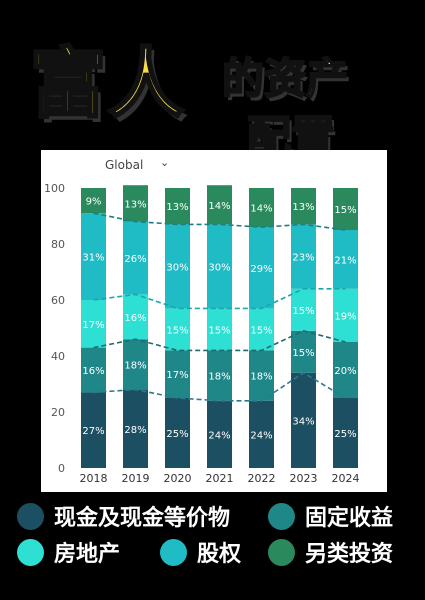 The width and height of the screenshot is (425, 600). Describe the element at coordinates (349, 554) in the screenshot. I see `legend-label: 另类投资` at that location.